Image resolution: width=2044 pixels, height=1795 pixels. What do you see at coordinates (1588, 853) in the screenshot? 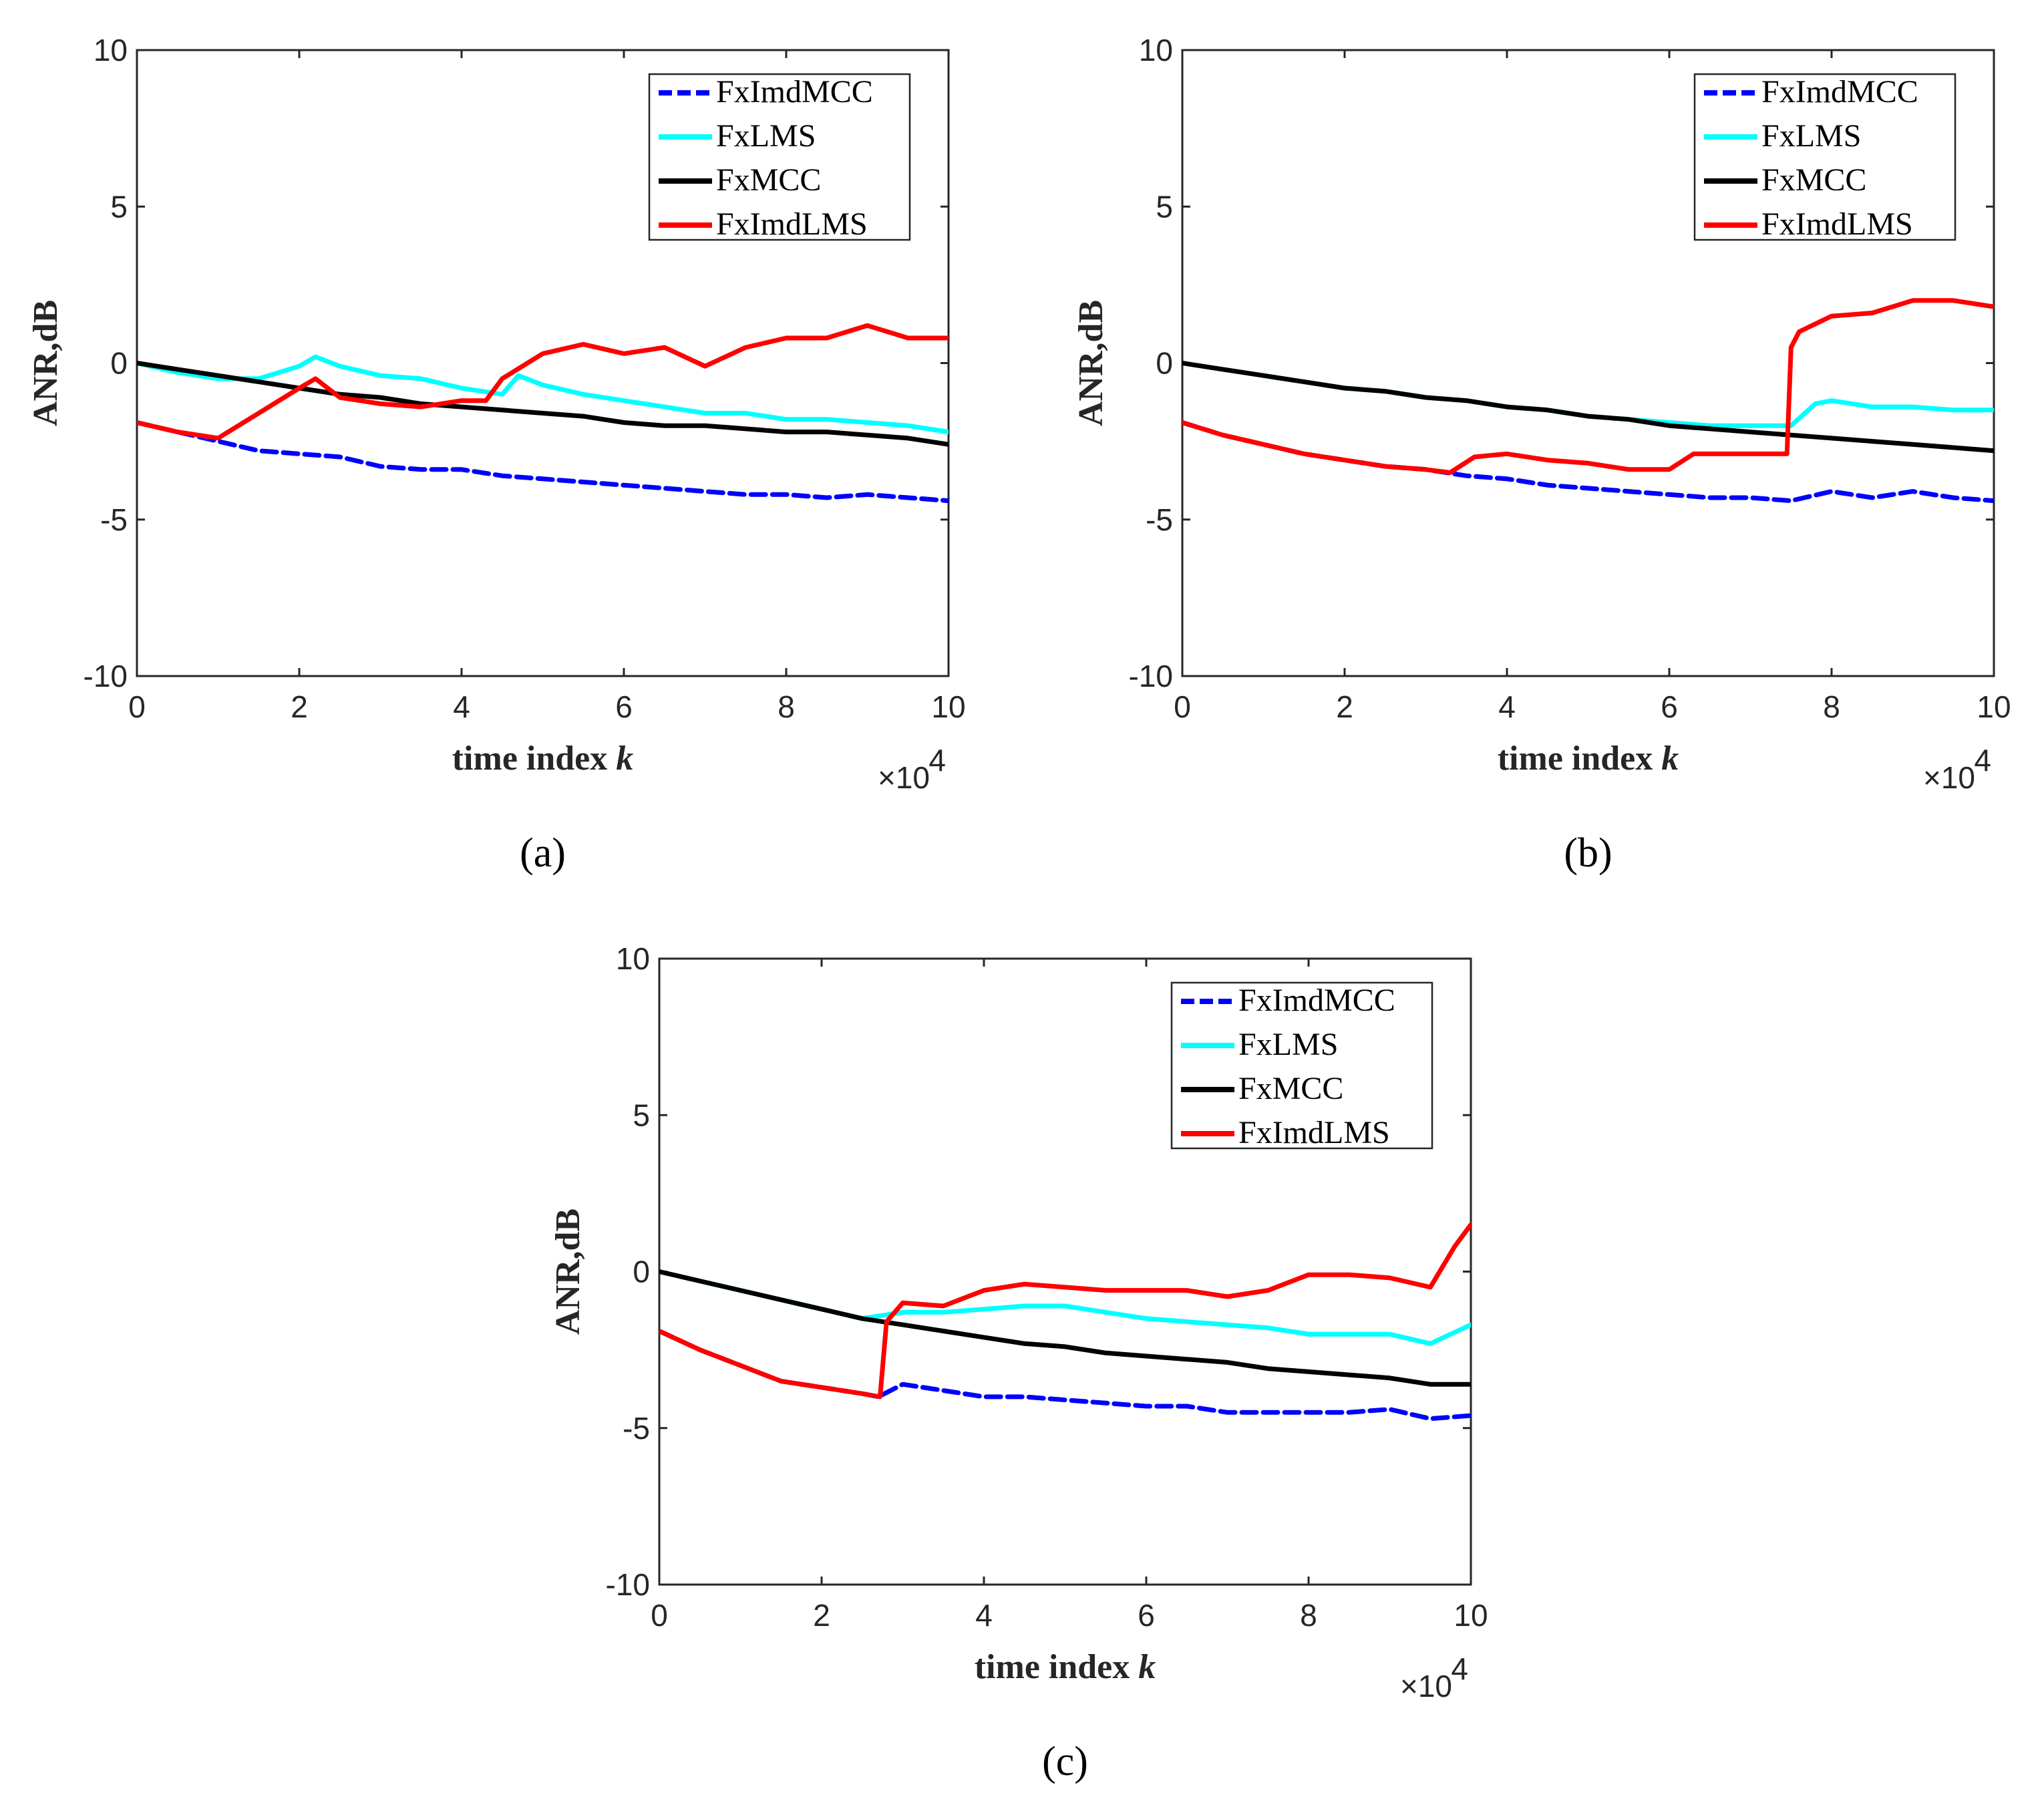
I see `panel-label: (b)` at bounding box center [1588, 853].